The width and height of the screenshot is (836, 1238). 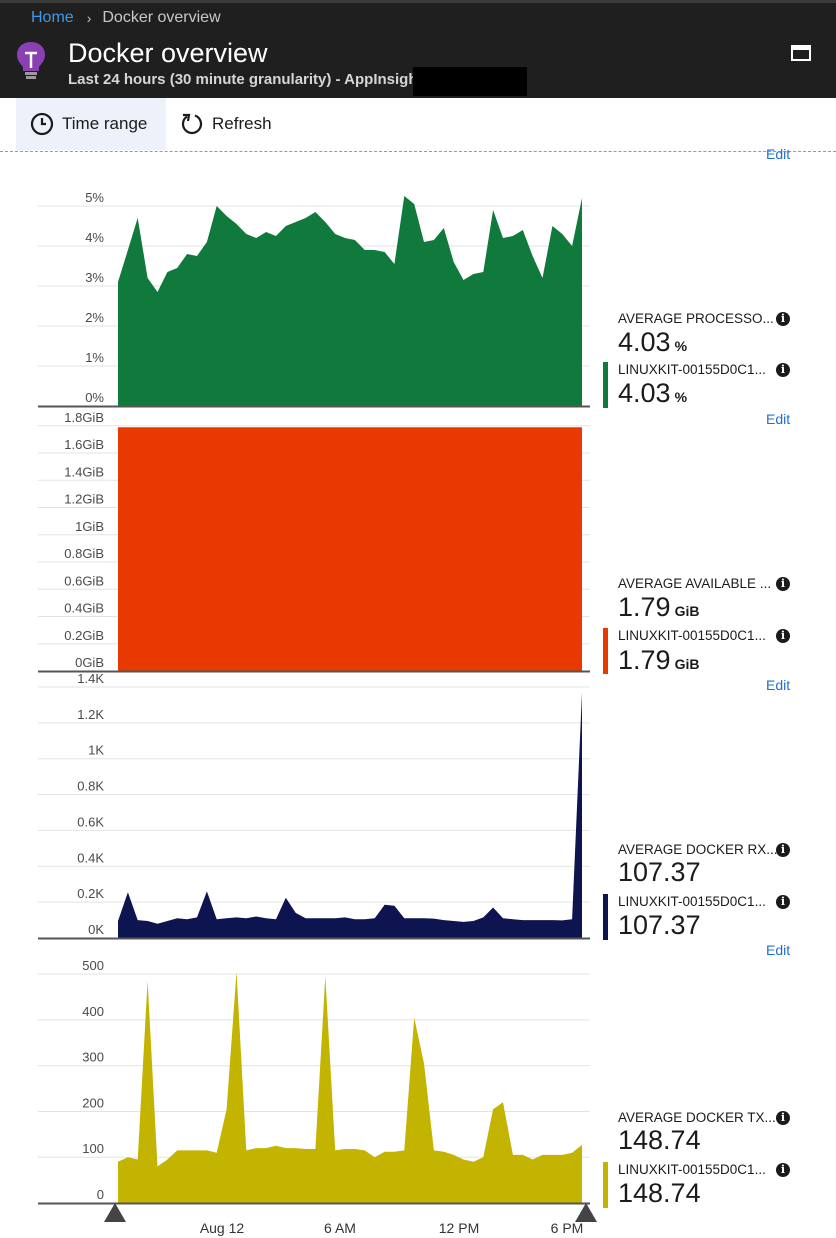 I want to click on rx-y-tick-label: 0.6K, so click(x=90, y=821).